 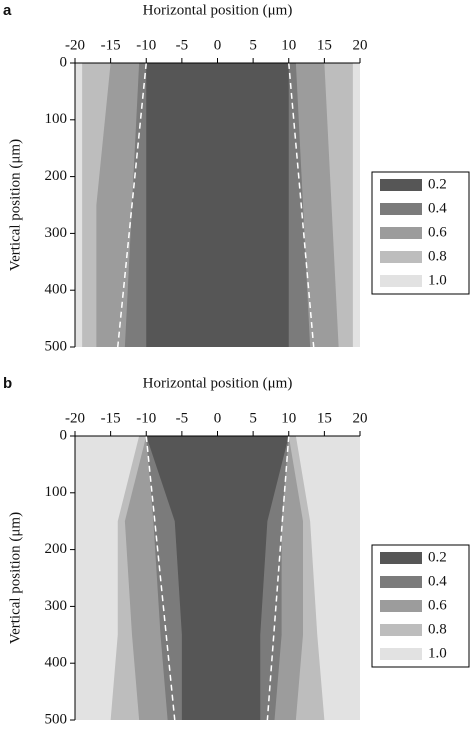 I want to click on panel-label: b, so click(x=7, y=383).